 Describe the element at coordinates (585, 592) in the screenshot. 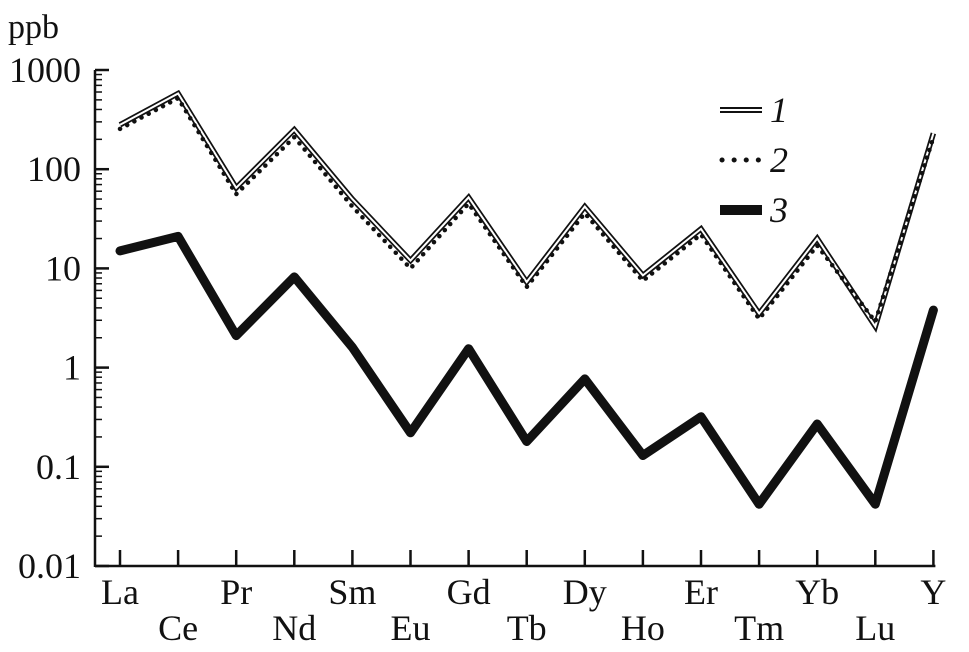

I see `x-tick-label-dy: Dy` at that location.